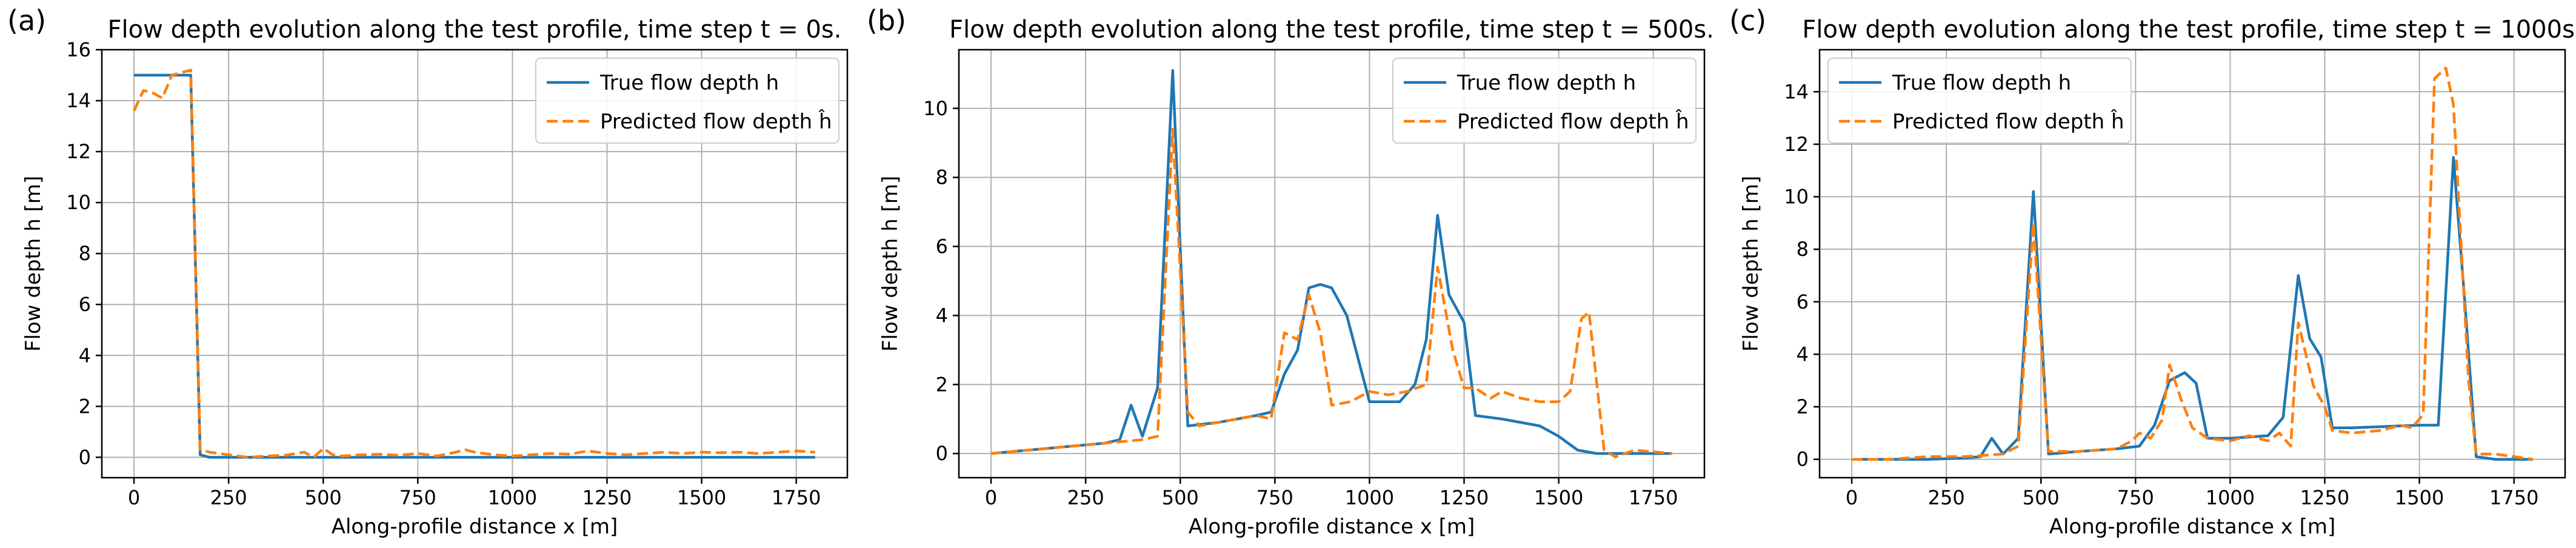  What do you see at coordinates (79, 49) in the screenshot?
I see `y-tick-label: 16` at bounding box center [79, 49].